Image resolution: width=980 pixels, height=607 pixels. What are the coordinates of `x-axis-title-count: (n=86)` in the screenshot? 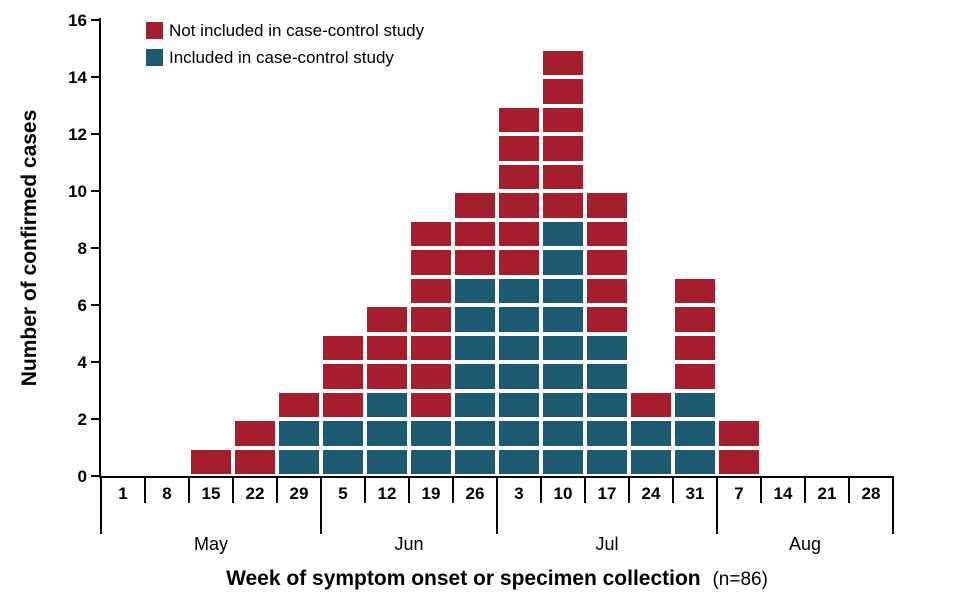 It's located at (740, 579).